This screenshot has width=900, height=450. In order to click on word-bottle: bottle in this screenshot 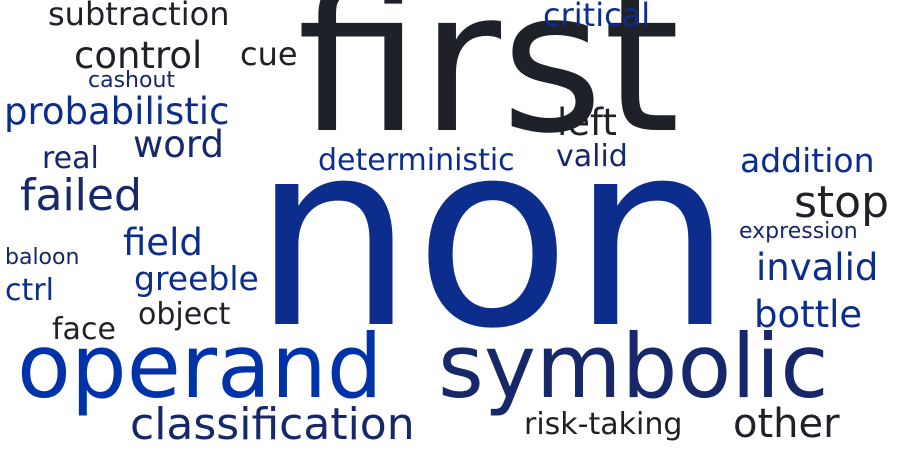, I will do `click(808, 314)`.